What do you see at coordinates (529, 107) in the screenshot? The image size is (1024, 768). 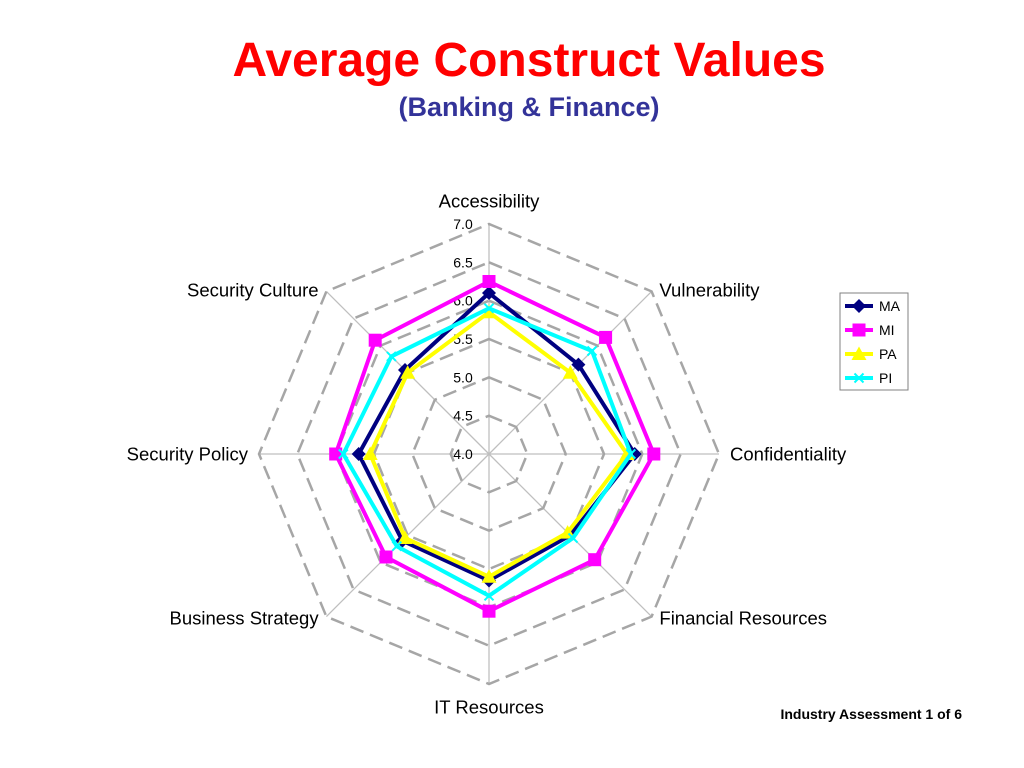 I see `chart-subtitle: (Banking & Finance)` at bounding box center [529, 107].